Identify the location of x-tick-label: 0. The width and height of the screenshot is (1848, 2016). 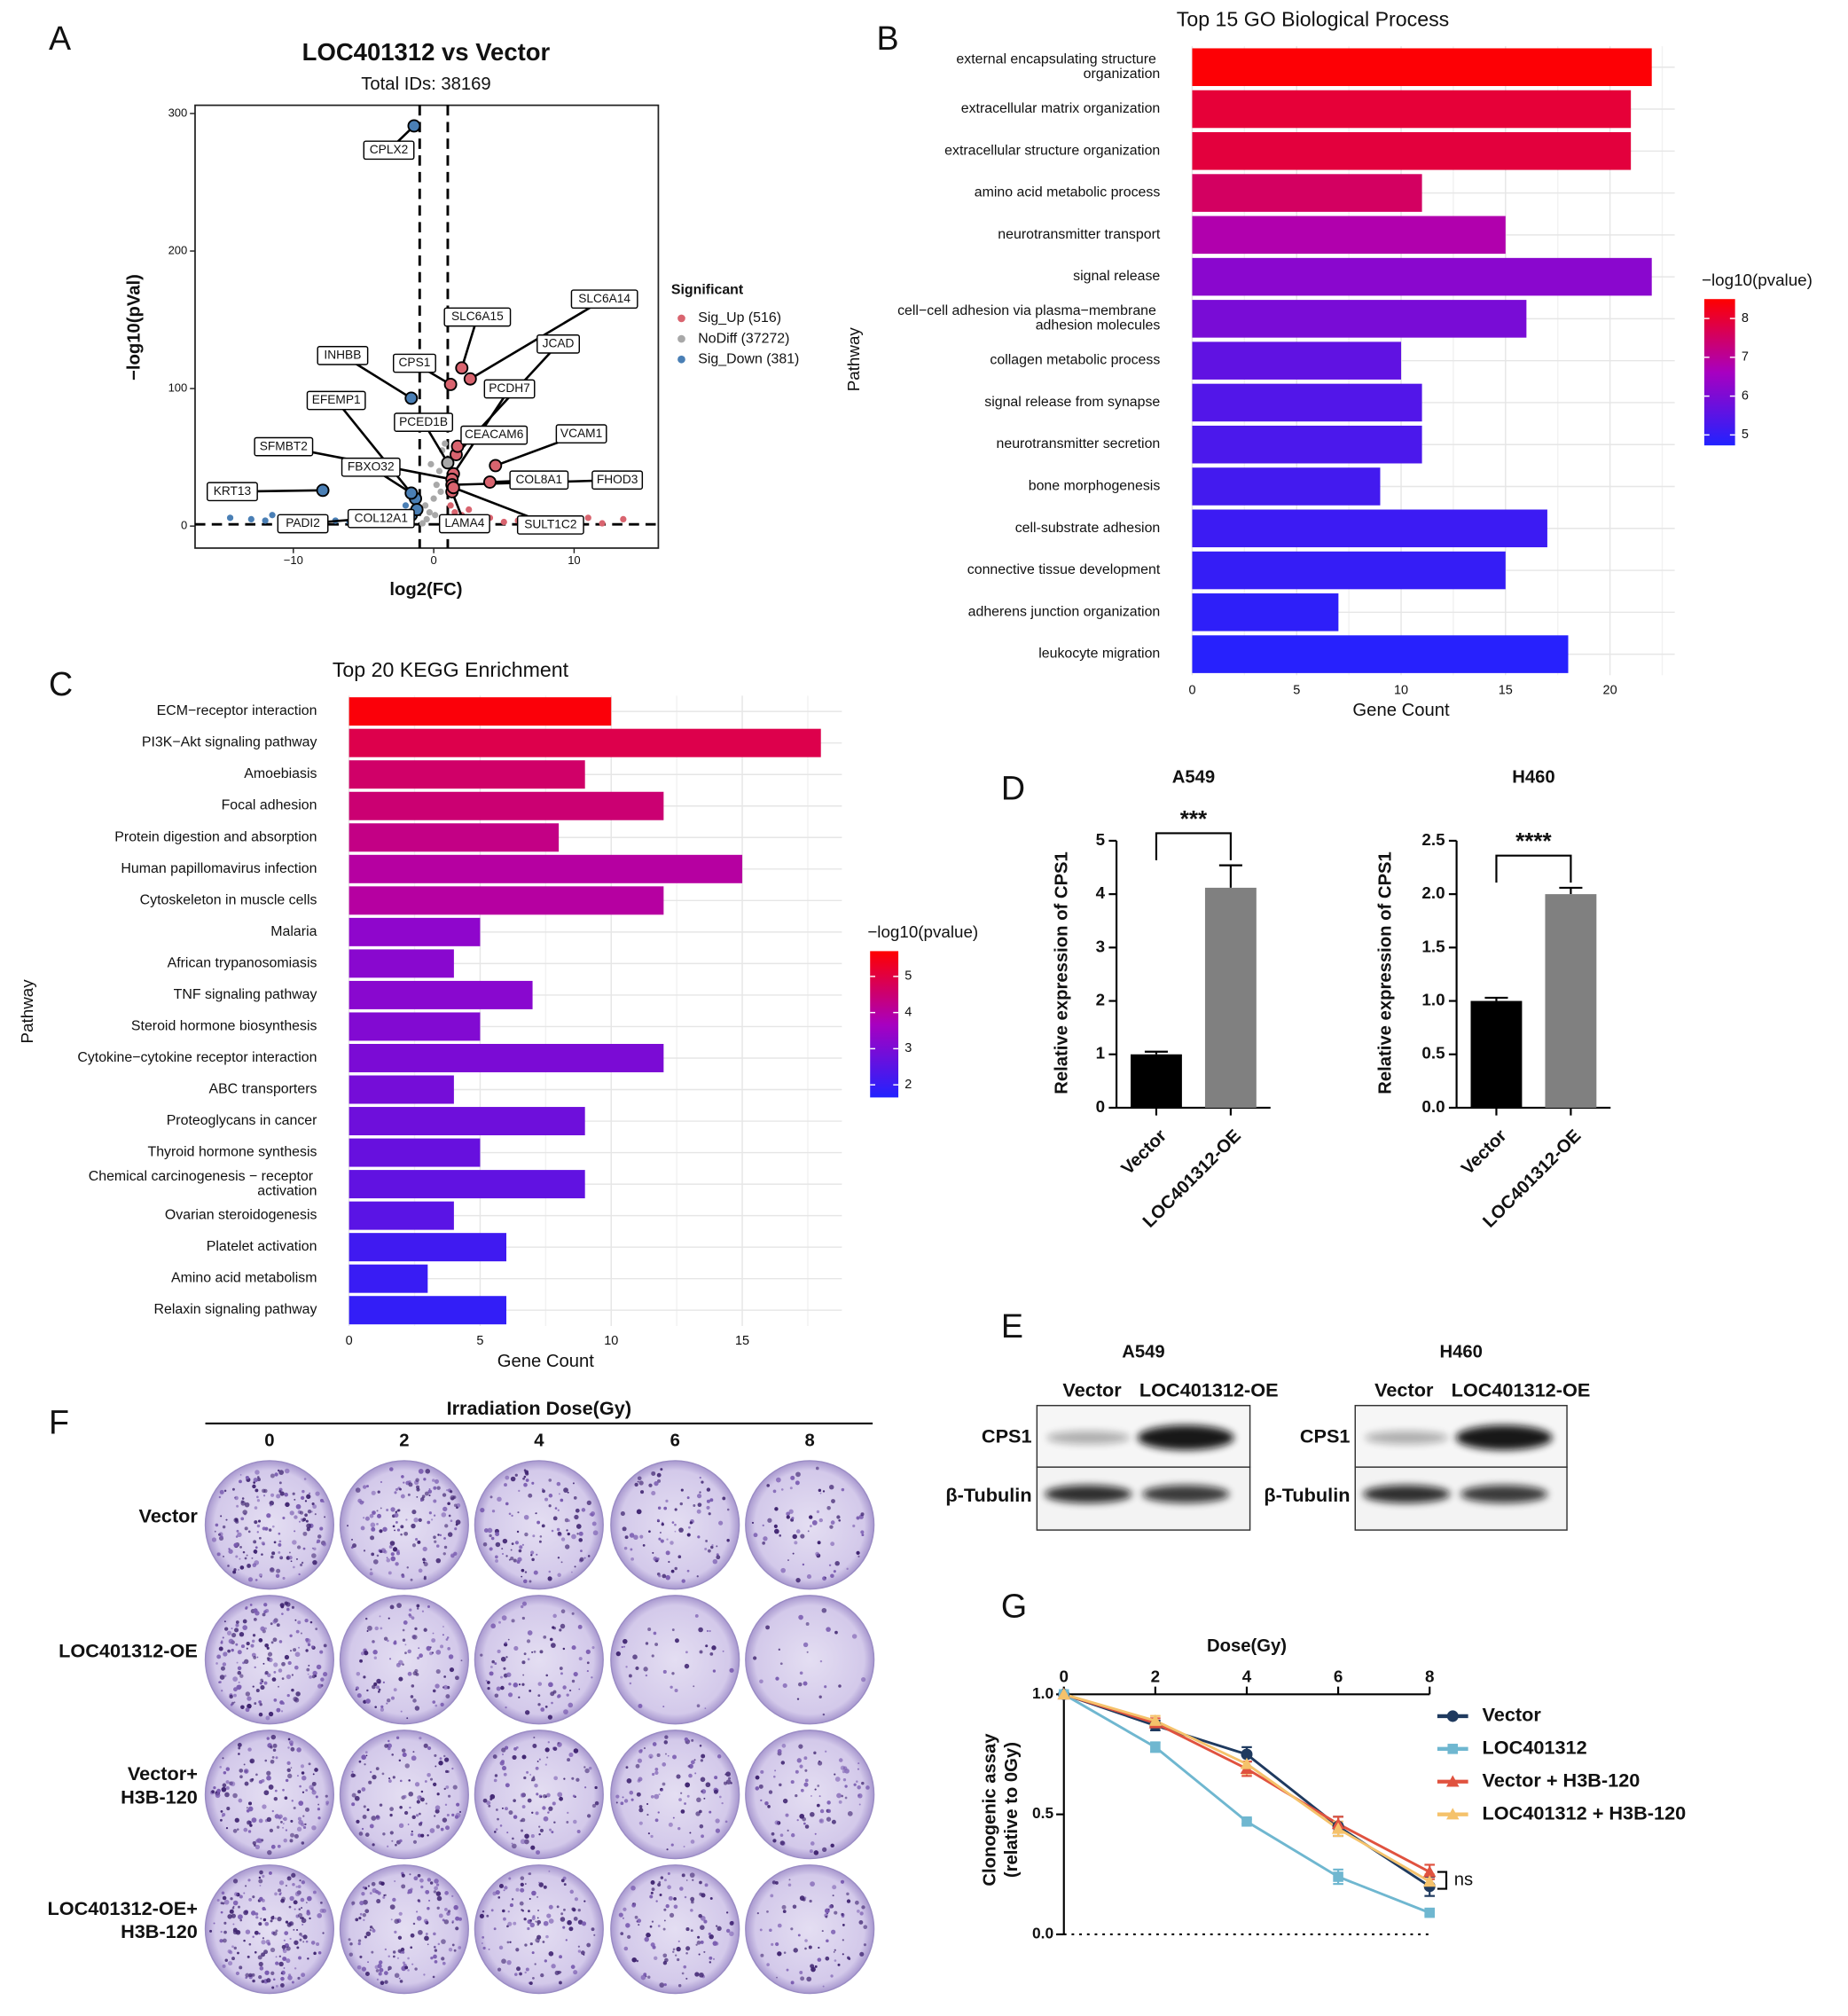
(1064, 1676).